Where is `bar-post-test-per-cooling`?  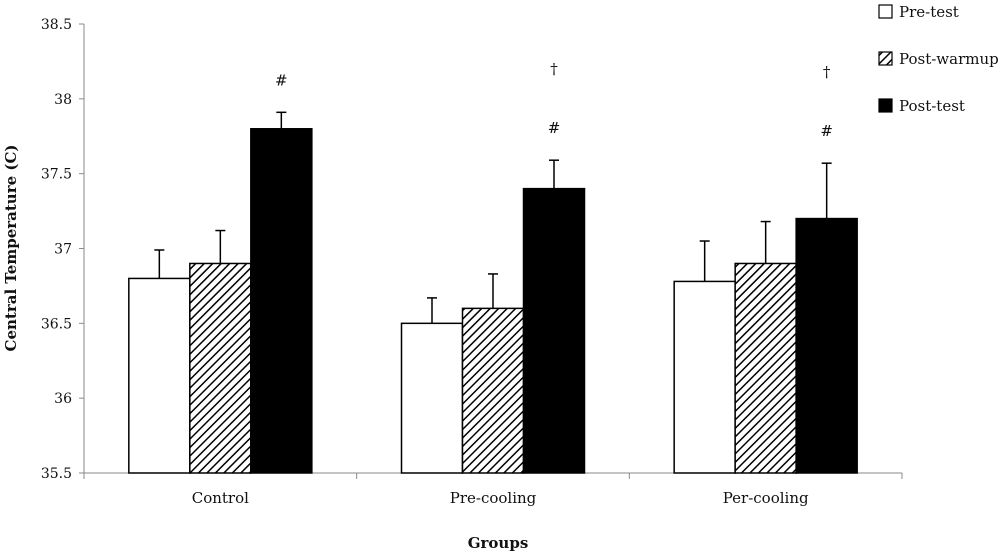 bar-post-test-per-cooling is located at coordinates (826, 345).